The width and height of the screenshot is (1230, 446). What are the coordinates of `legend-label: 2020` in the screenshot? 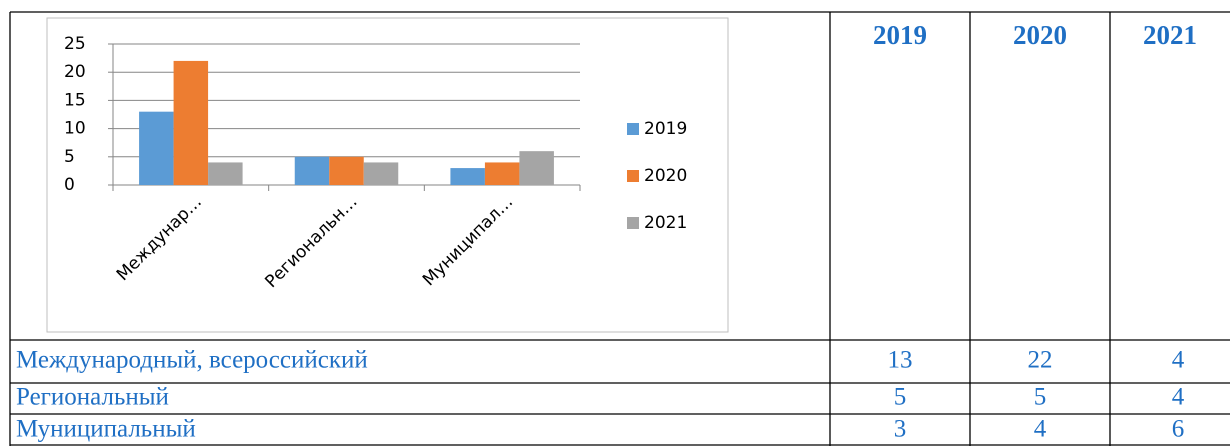 It's located at (665, 176).